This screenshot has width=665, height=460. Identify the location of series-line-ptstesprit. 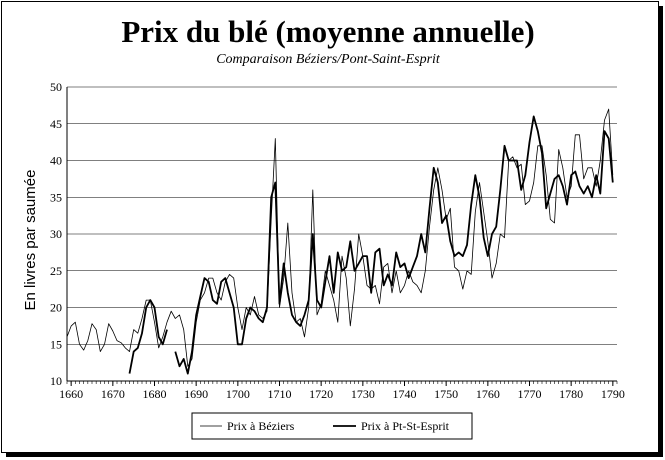
(148, 336).